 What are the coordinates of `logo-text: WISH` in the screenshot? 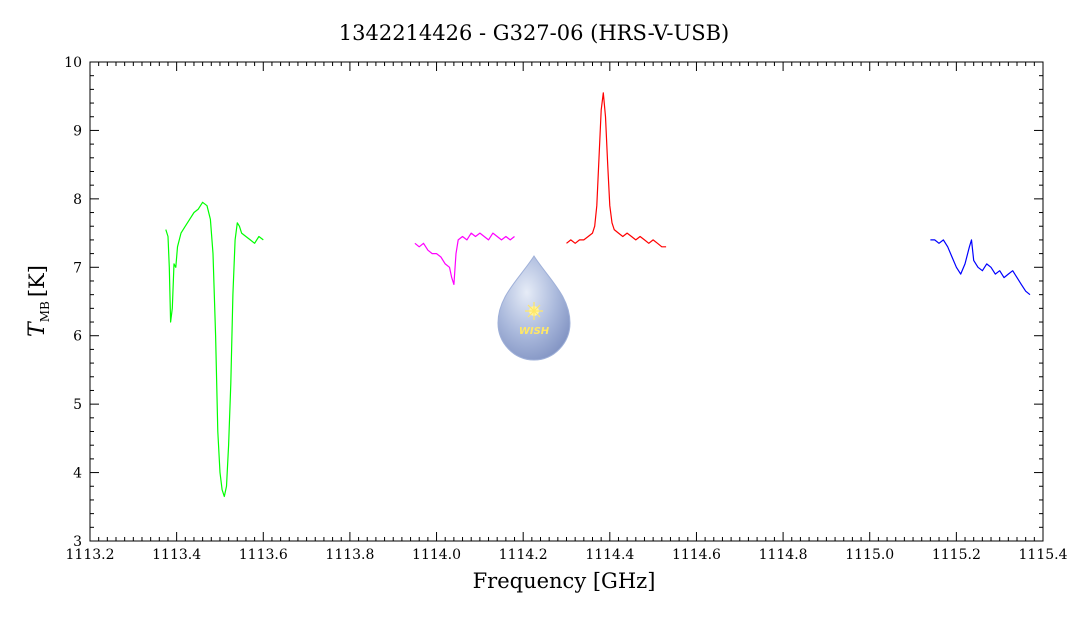 It's located at (534, 331).